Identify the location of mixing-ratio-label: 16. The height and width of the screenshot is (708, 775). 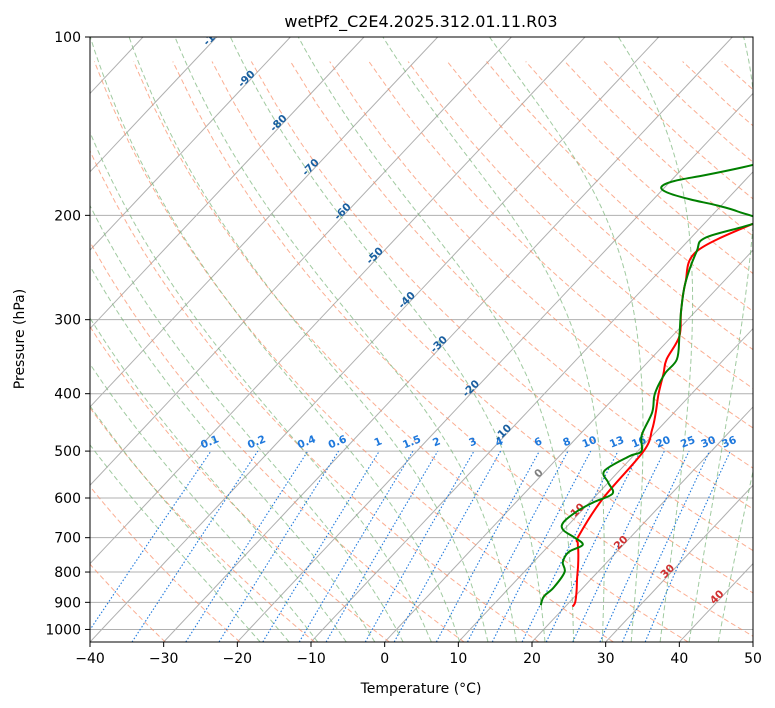
(639, 442).